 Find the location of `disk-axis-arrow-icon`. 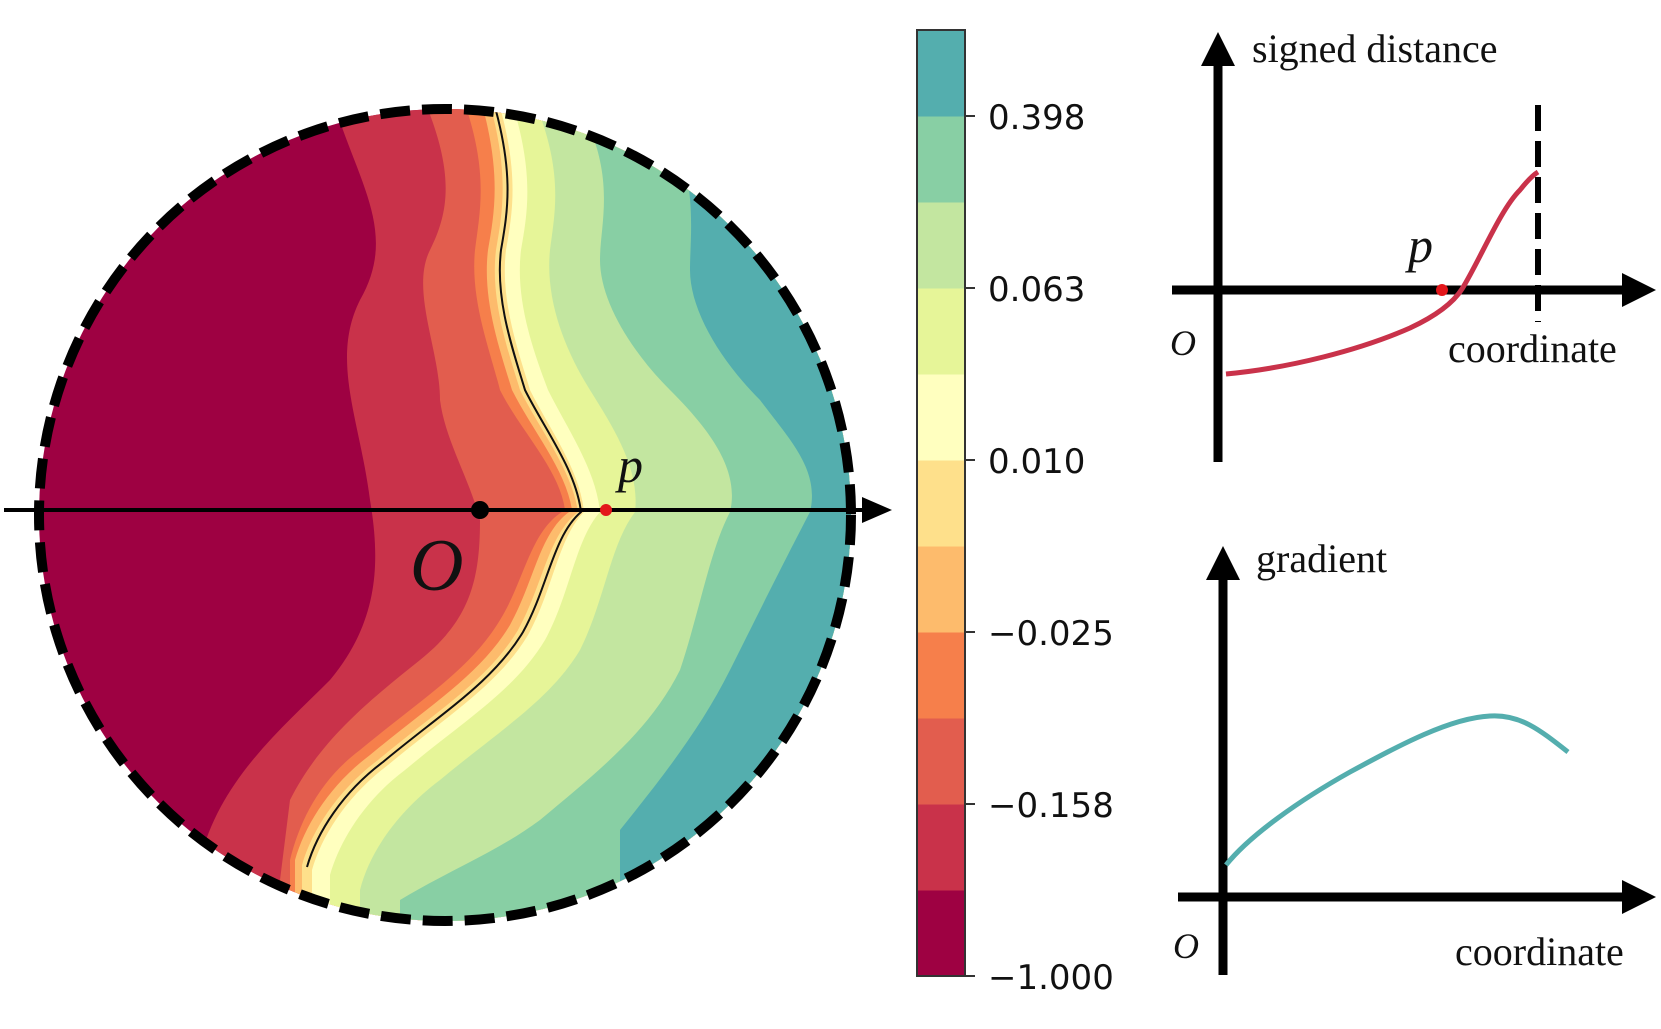

disk-axis-arrow-icon is located at coordinates (877, 510).